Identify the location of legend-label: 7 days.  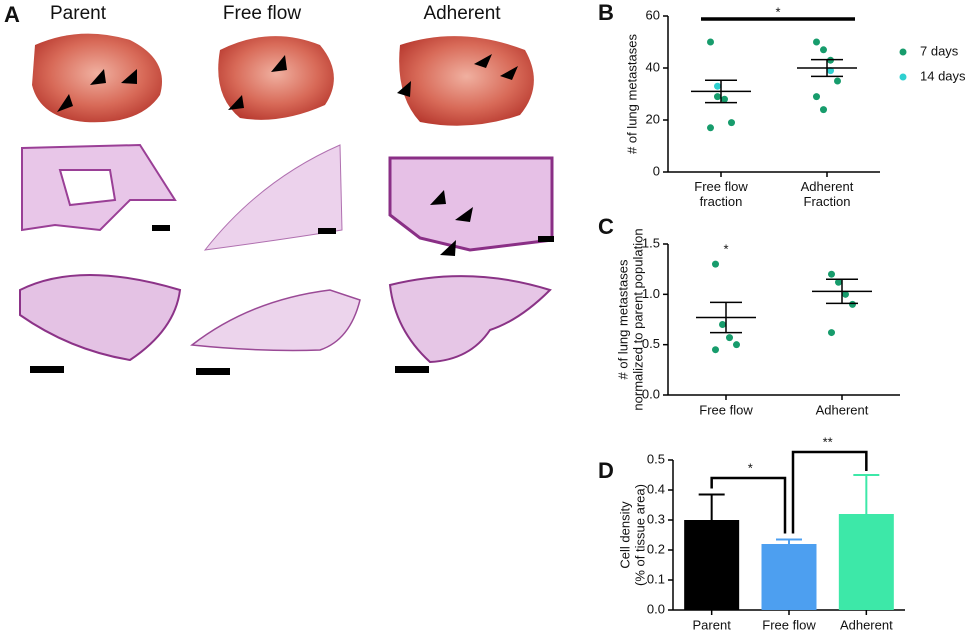
(939, 50).